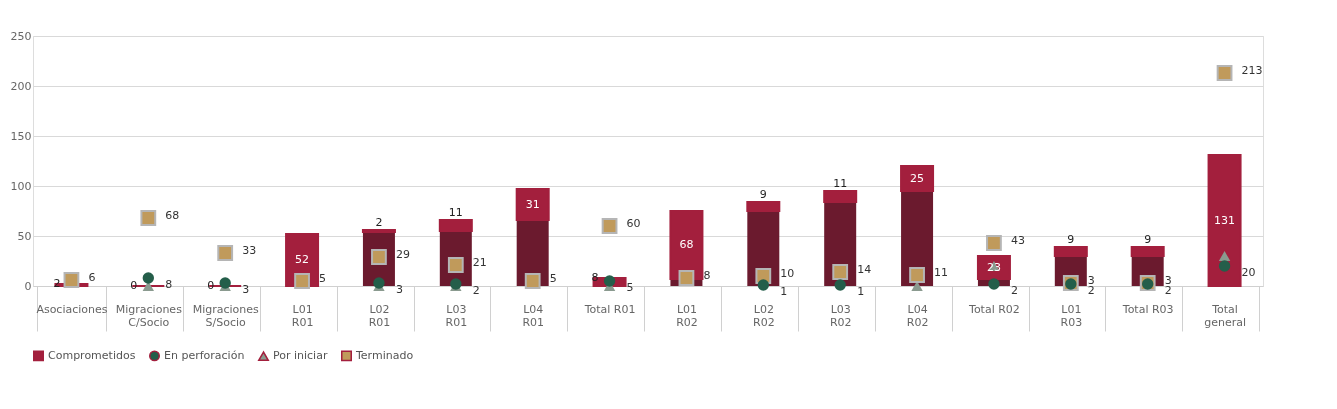 This screenshot has height=409, width=1337. Describe the element at coordinates (21, 136) in the screenshot. I see `y-tick-label: 150` at that location.